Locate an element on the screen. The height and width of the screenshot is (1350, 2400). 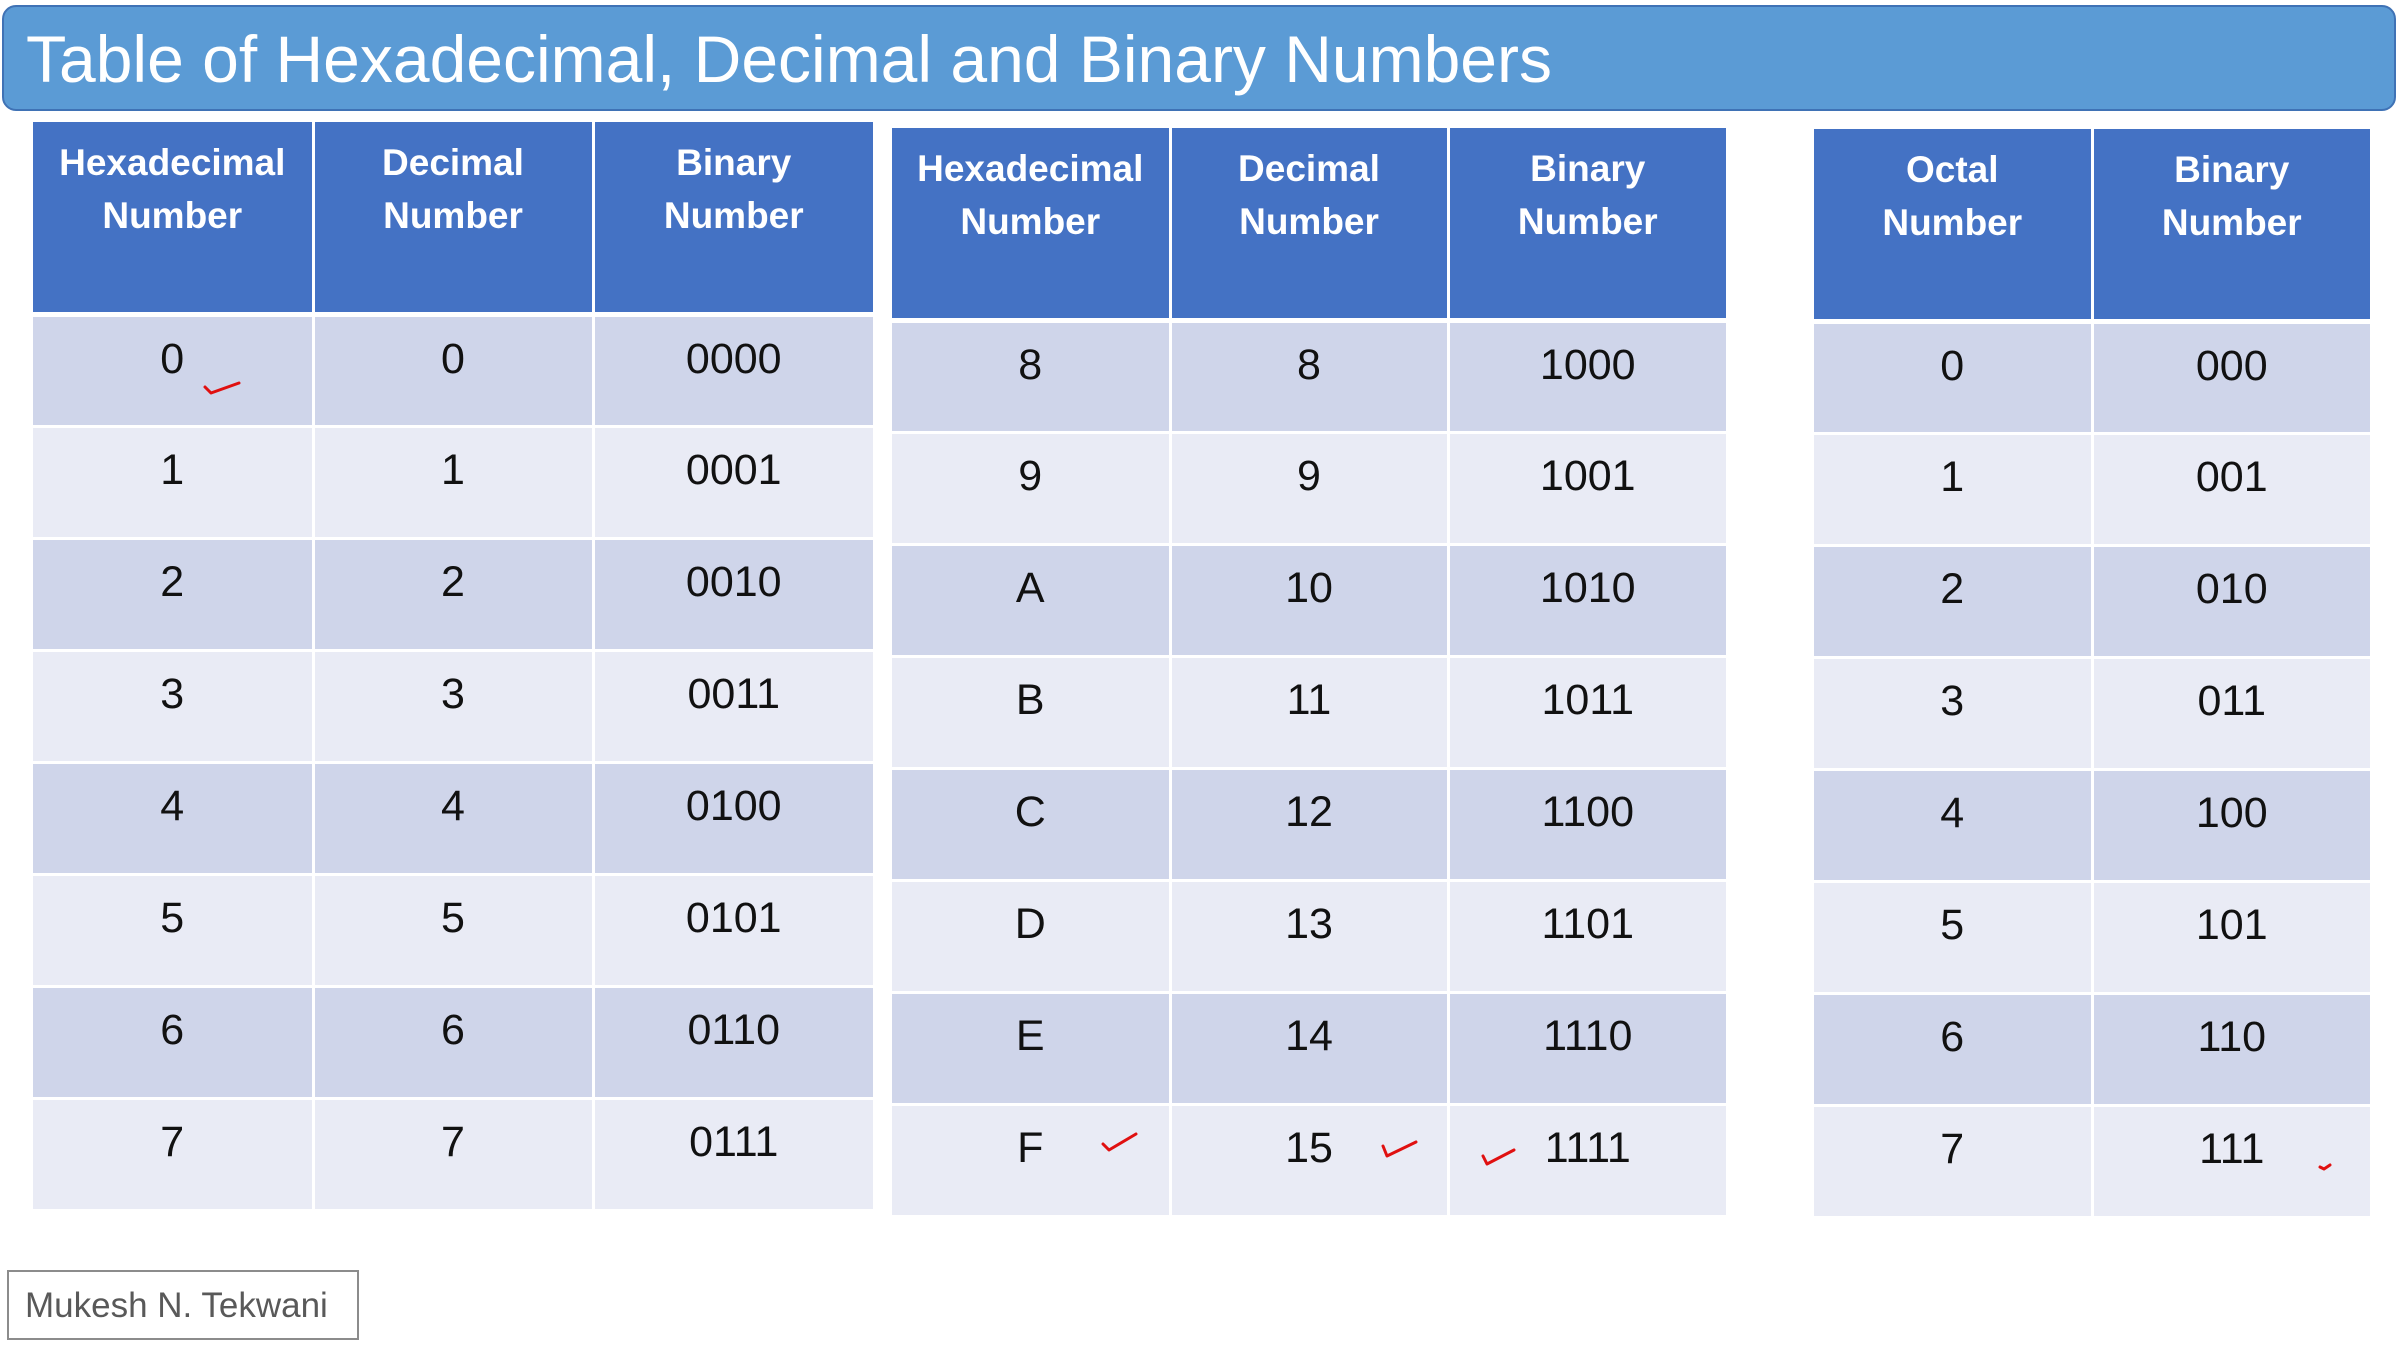
table-cell: E is located at coordinates (1032, 1049).